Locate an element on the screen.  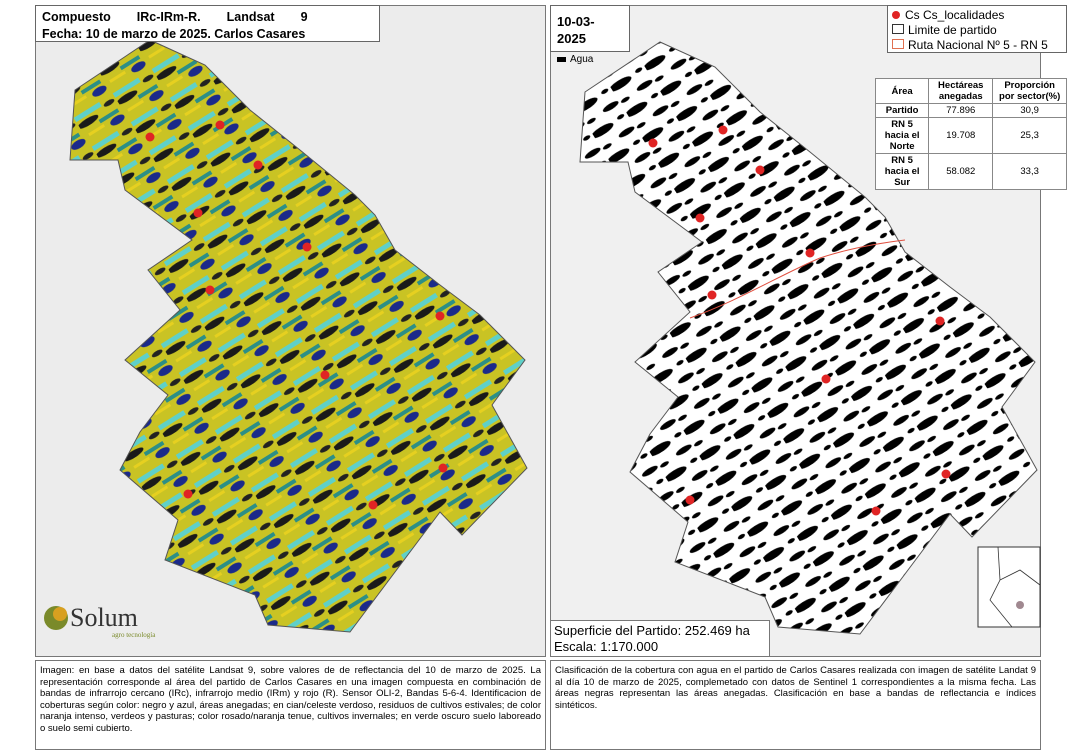
legend-dot is located at coordinates (896, 15).